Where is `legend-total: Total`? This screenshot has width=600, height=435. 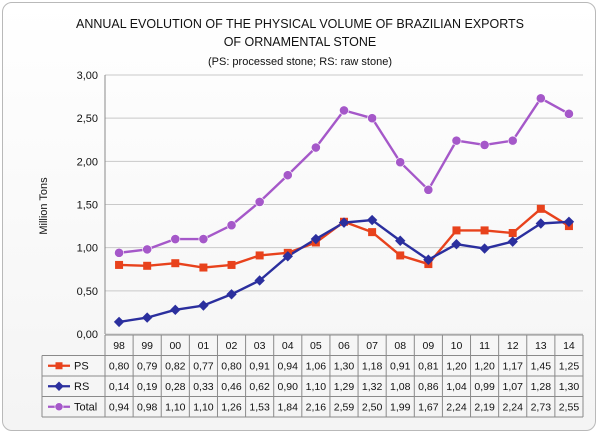 legend-total: Total is located at coordinates (72, 407).